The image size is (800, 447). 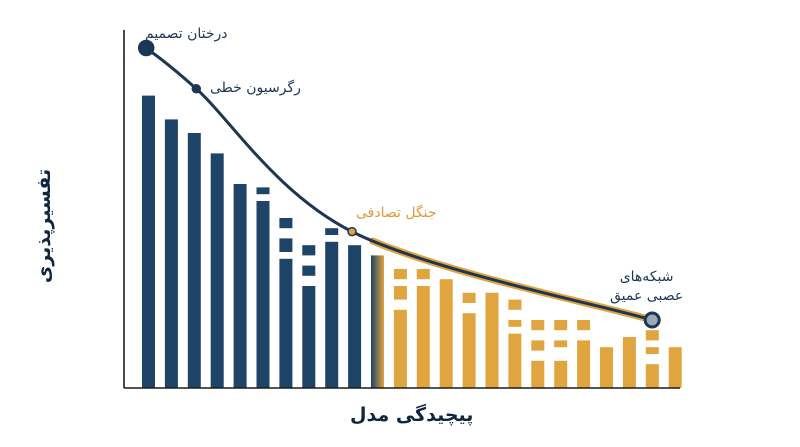 I want to click on annotation-deep-neural-networks: شبکه‌های عصبی عمیق, so click(x=646, y=287).